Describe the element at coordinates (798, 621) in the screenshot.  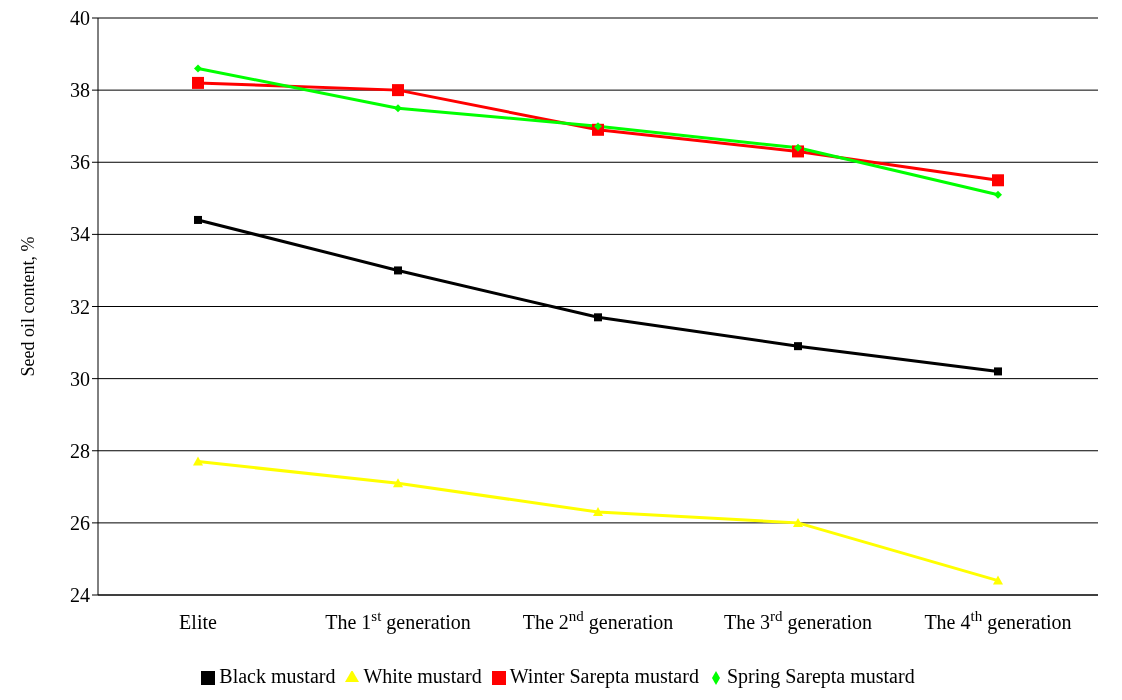
I see `x-tick-label: The 3$^{rd}$ generation` at that location.